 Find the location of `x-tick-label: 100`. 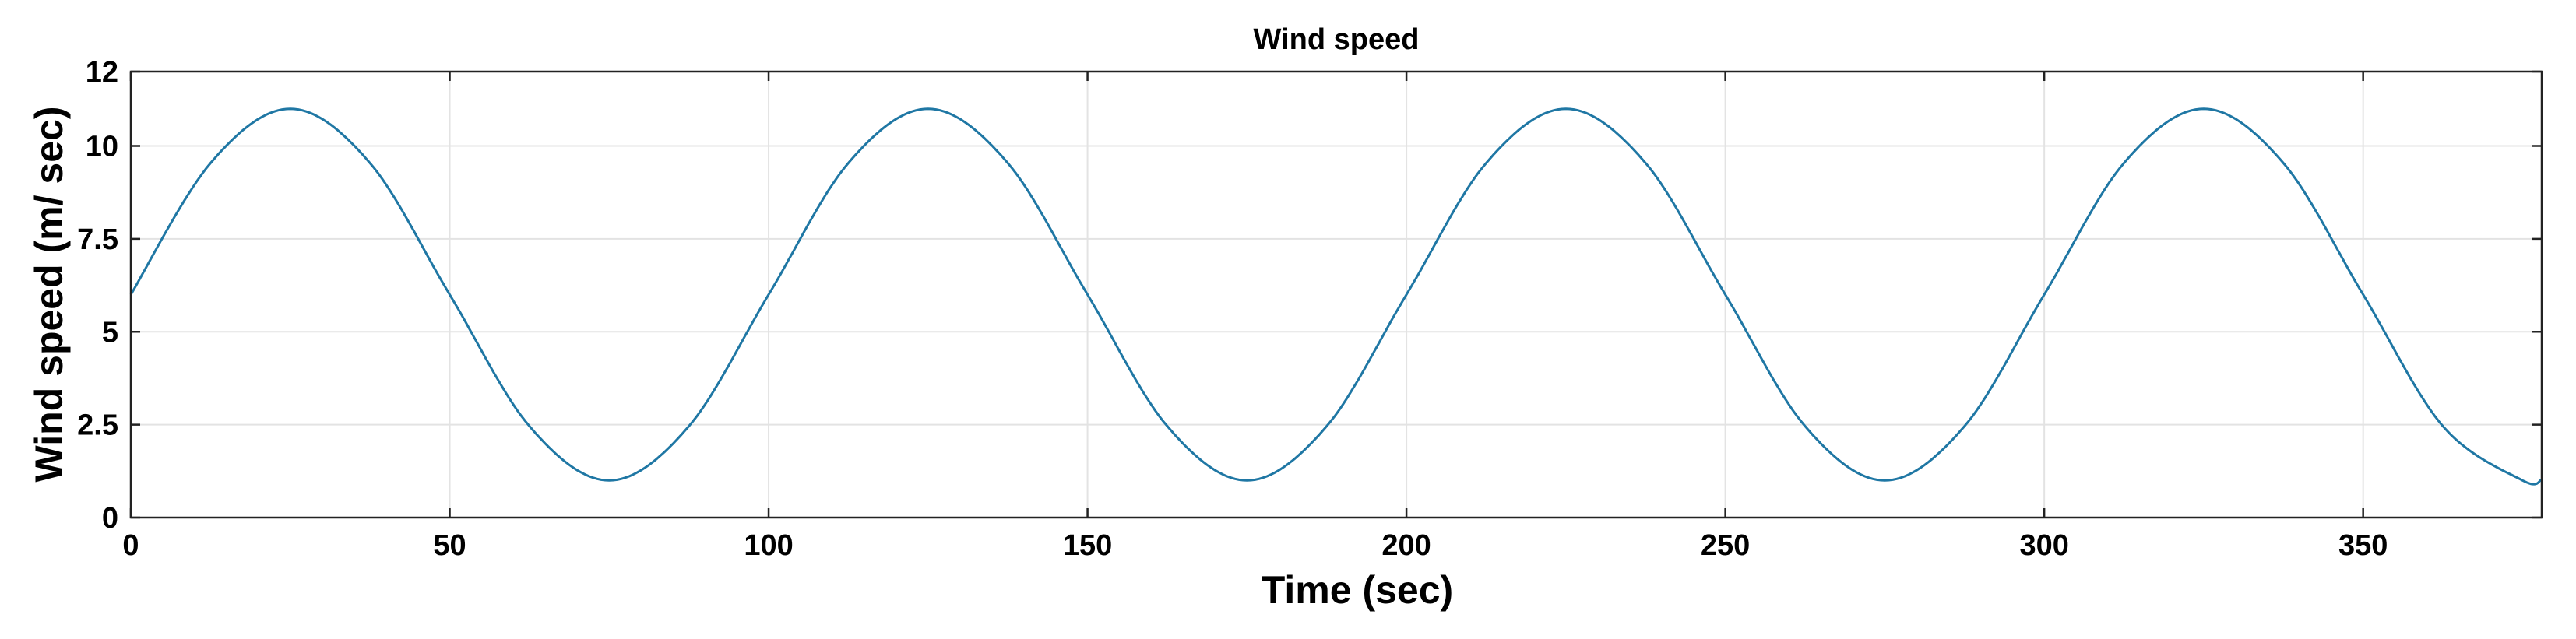

x-tick-label: 100 is located at coordinates (768, 545).